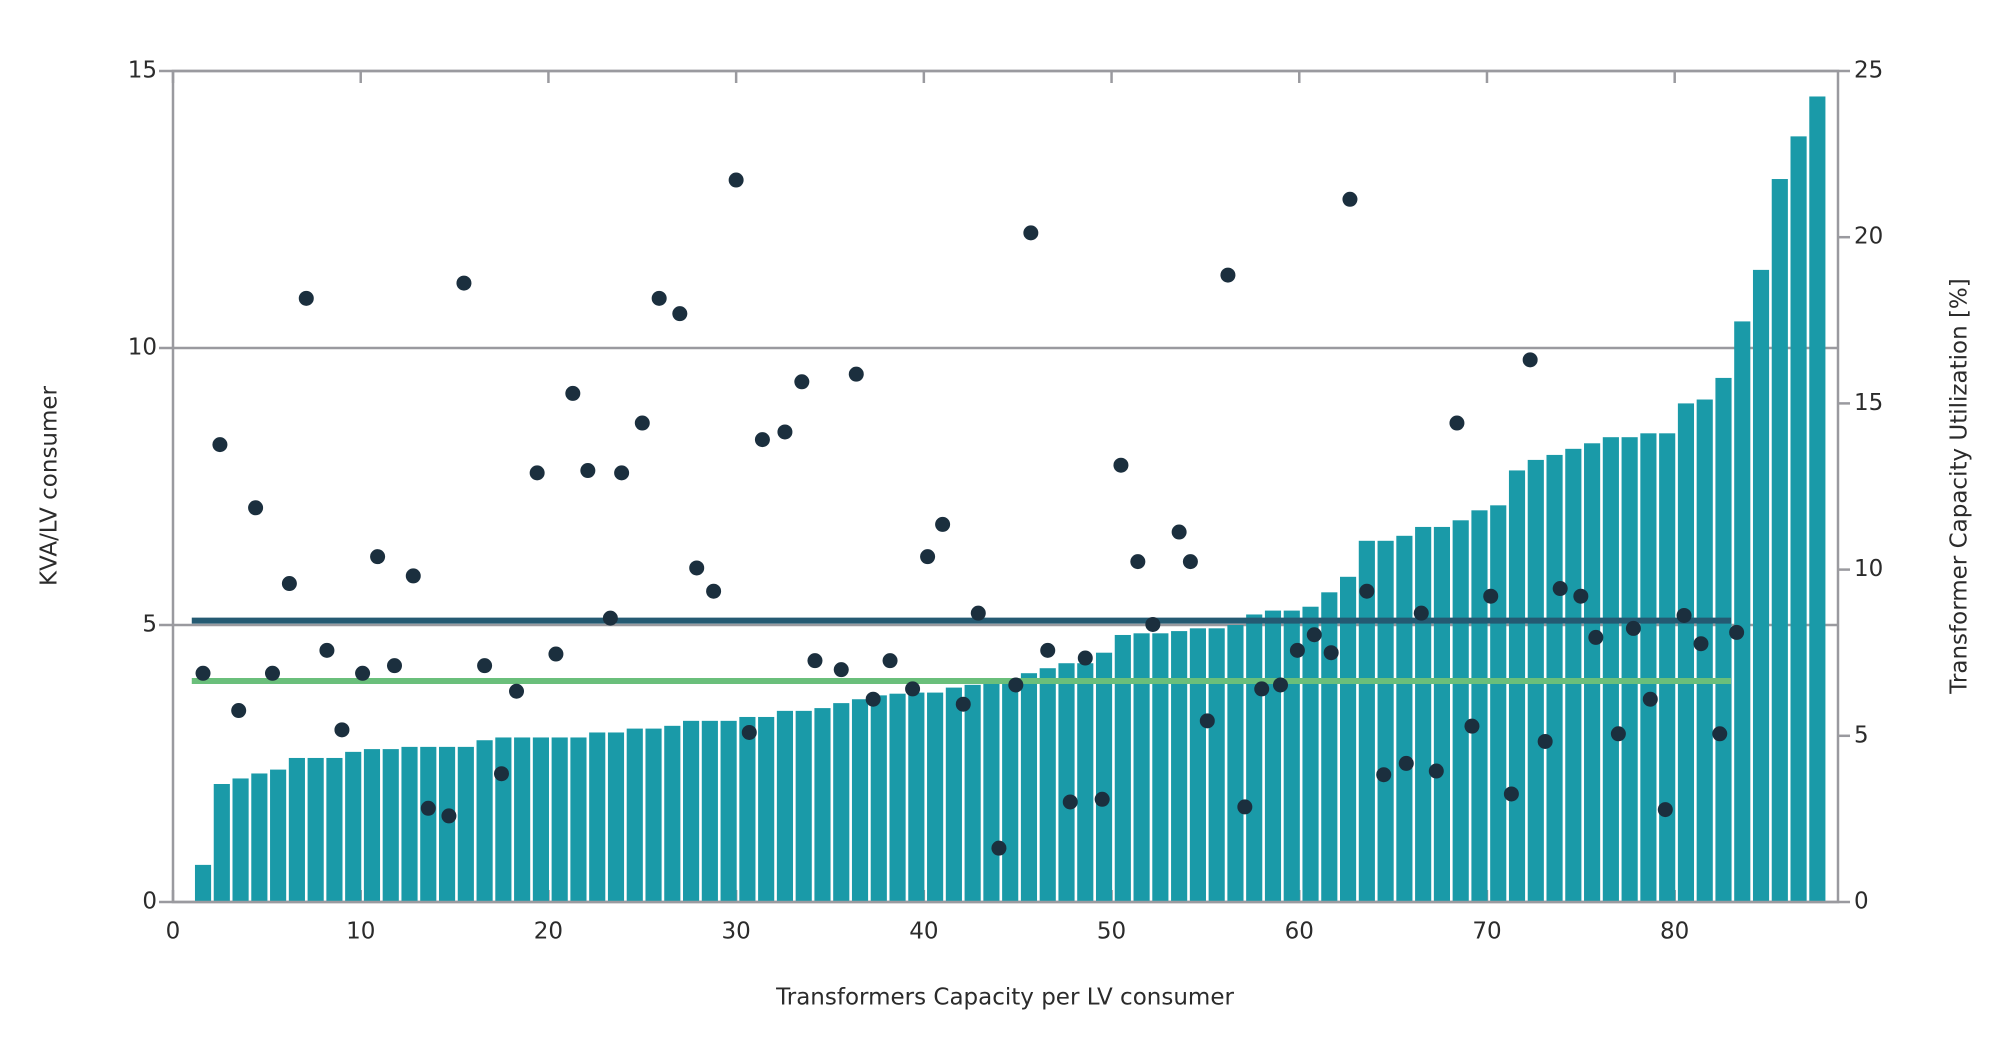 This screenshot has width=2000, height=1060. I want to click on x-tick-label: 40, so click(923, 932).